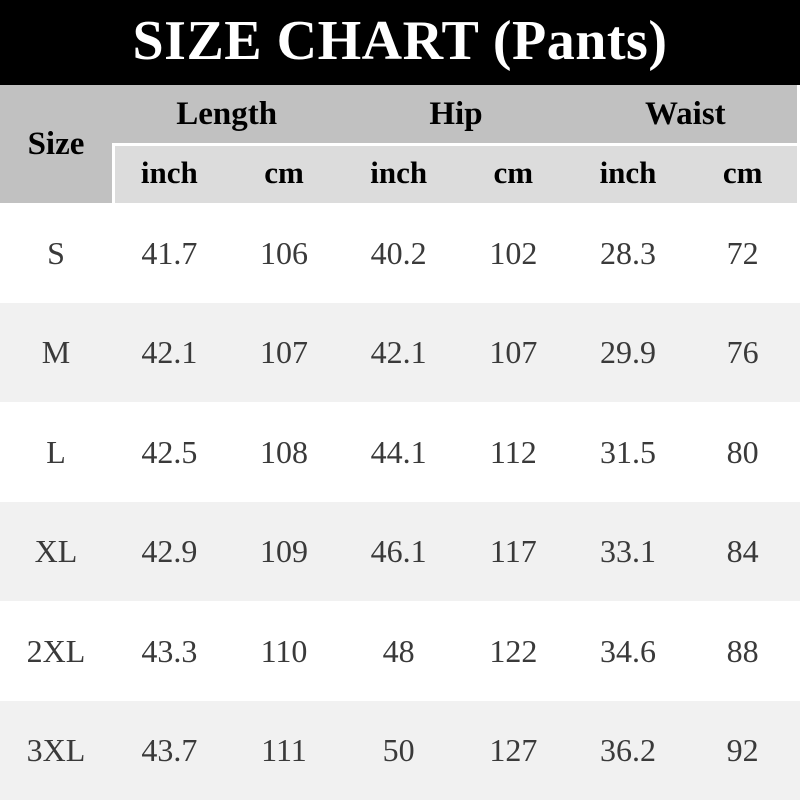 The height and width of the screenshot is (800, 800). I want to click on value-cell: 111, so click(284, 750).